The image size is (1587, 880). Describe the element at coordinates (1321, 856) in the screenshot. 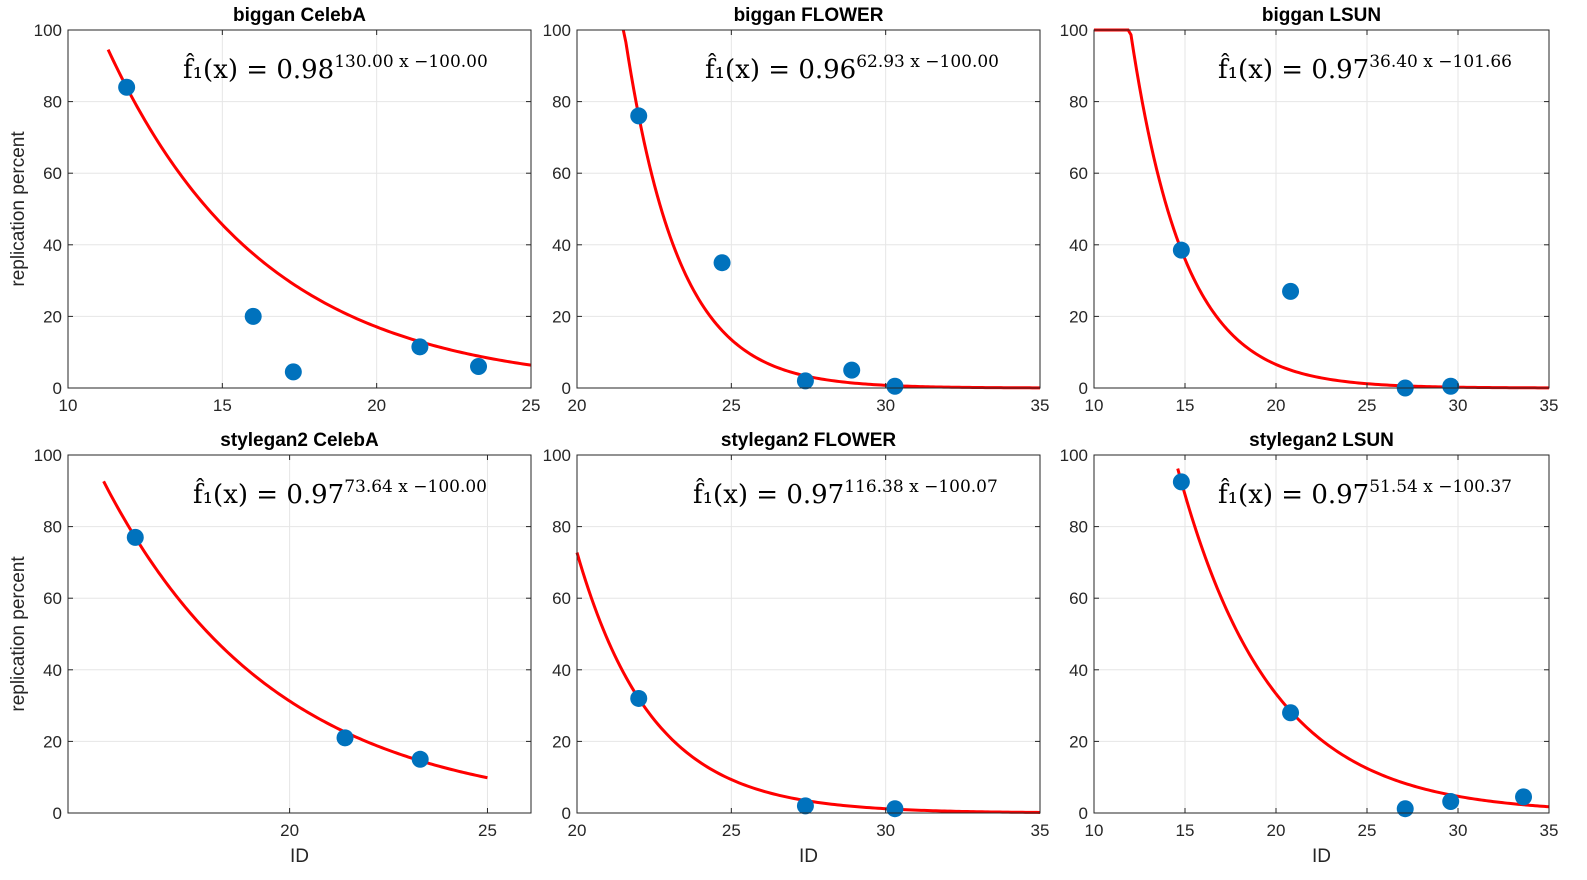

I see `x-axis-label: ID` at that location.